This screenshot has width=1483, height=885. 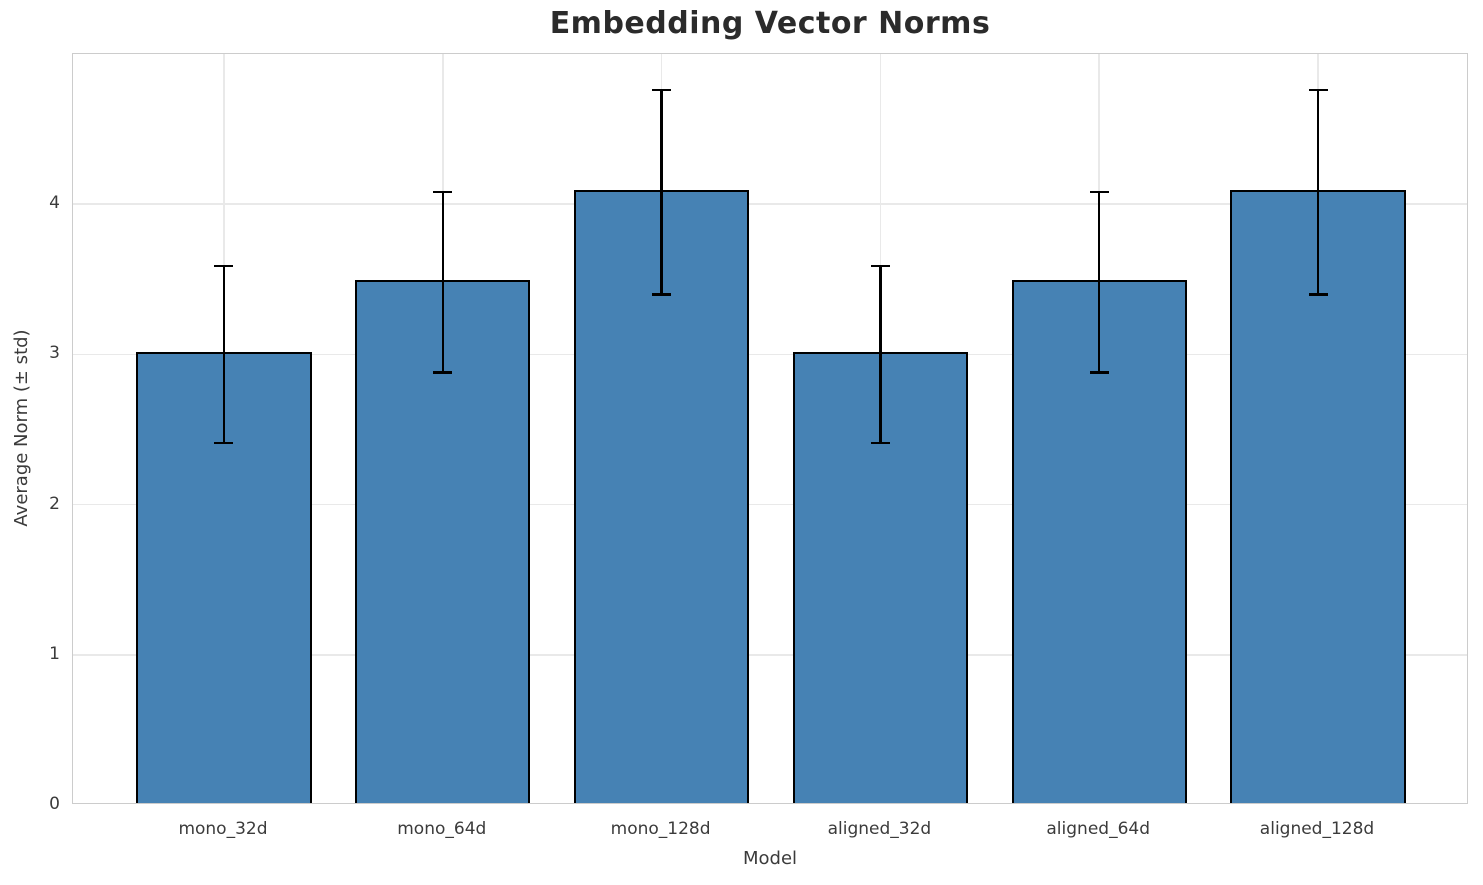 I want to click on y-tick-4: 4, so click(x=54, y=203).